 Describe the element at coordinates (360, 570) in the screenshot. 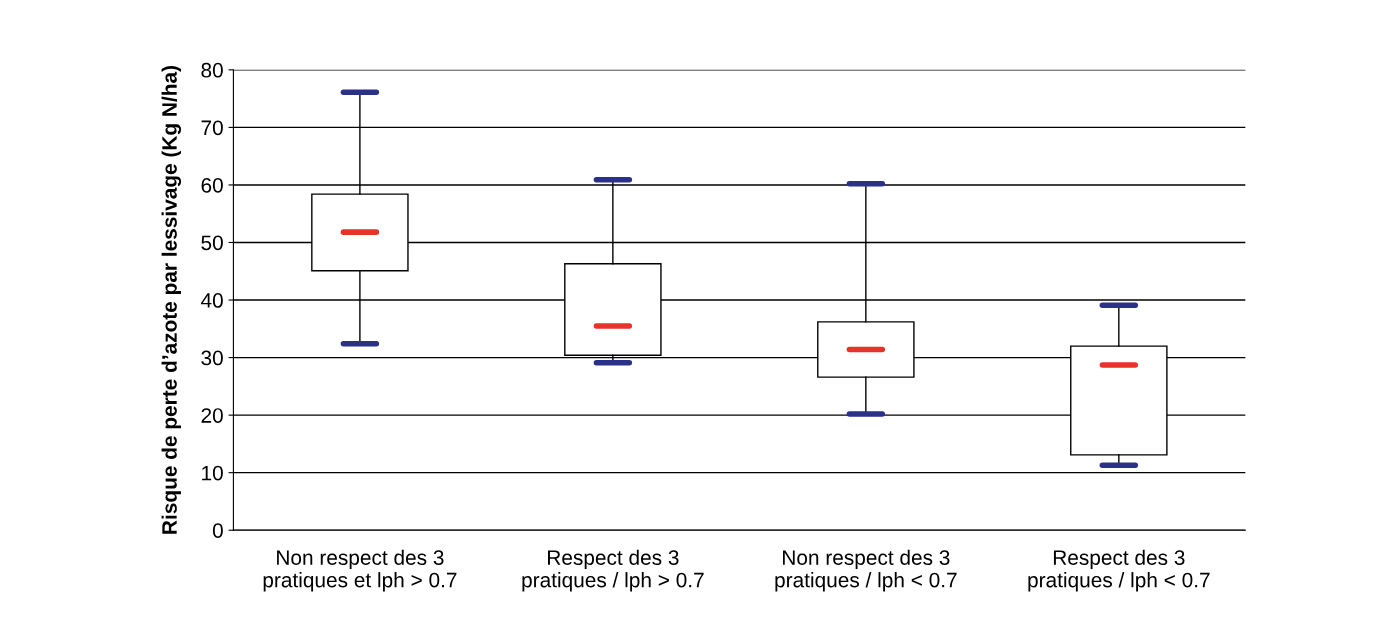

I see `x-tick-label: Non respect des 3 pratiques et lph > 0.7` at that location.